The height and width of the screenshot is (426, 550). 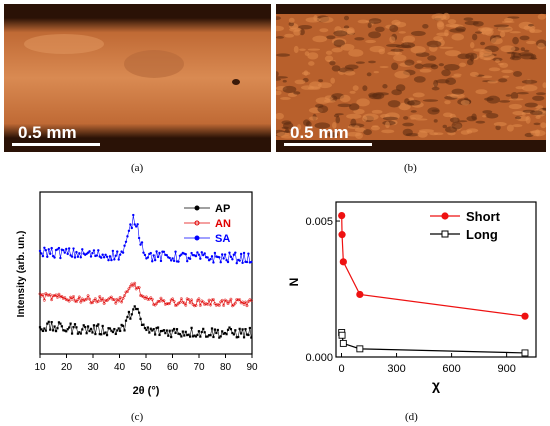 What do you see at coordinates (56, 144) in the screenshot?
I see `scale-bar-a` at bounding box center [56, 144].